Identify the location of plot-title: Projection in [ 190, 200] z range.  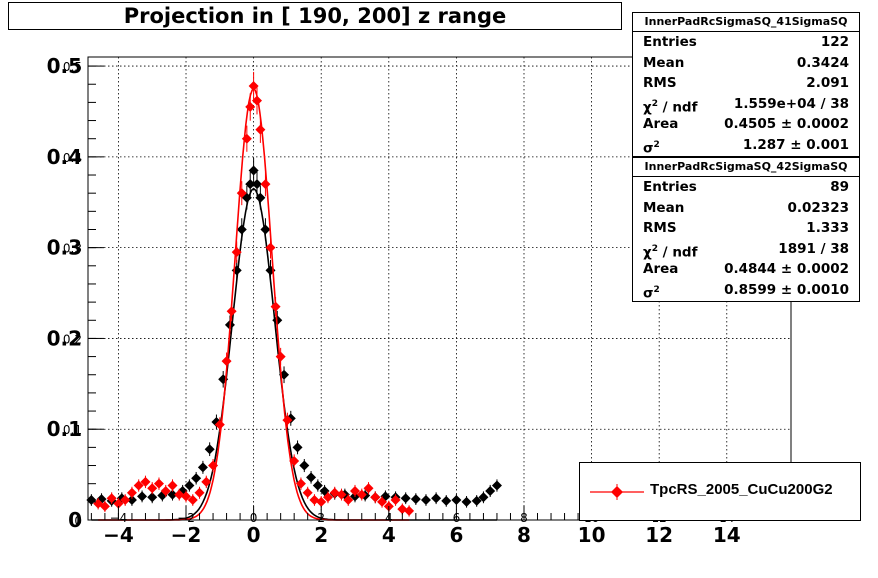
(315, 16).